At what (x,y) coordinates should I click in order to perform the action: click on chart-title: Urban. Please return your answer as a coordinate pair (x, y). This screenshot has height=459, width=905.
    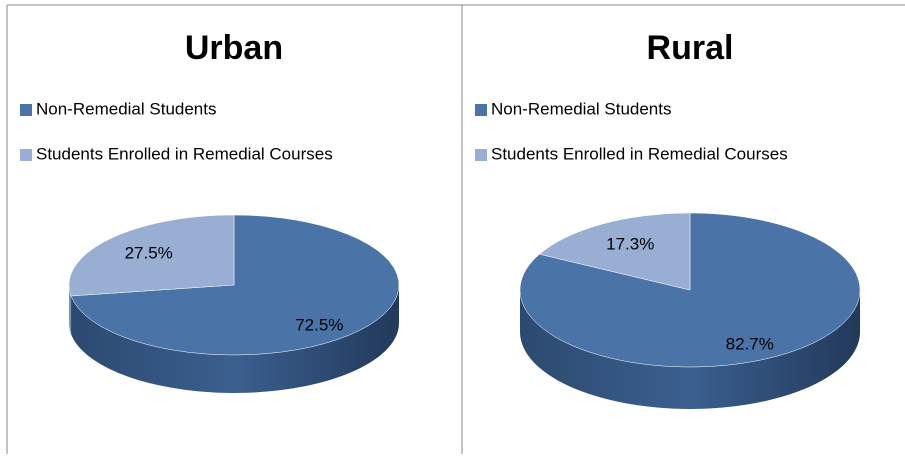
    Looking at the image, I should click on (234, 48).